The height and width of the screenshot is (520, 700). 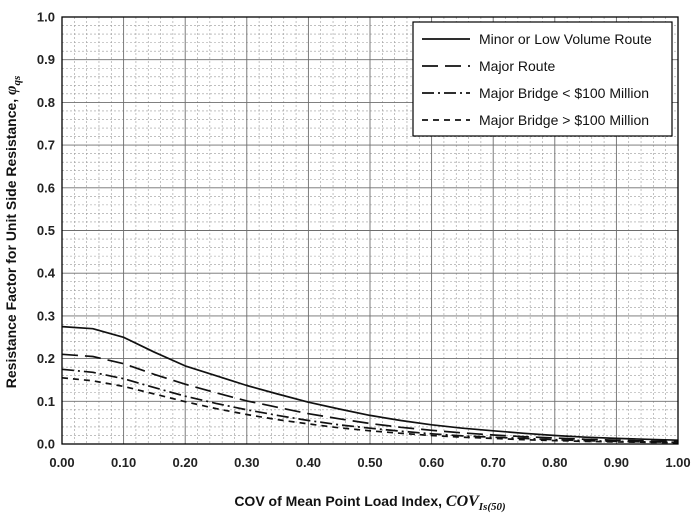 I want to click on x-tick-label: 0.20, so click(x=185, y=462).